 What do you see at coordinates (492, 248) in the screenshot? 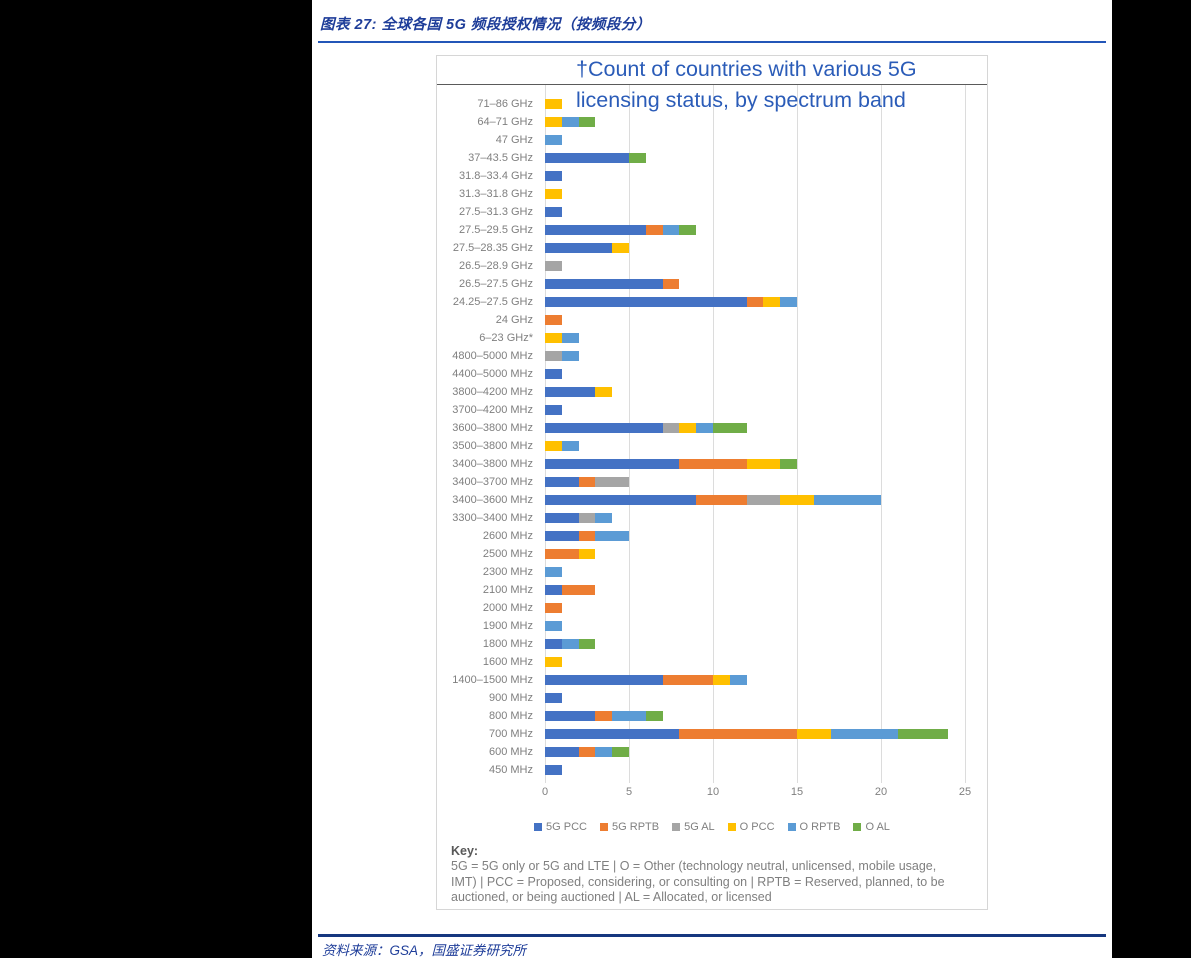
I see `y-axis-label: 27.5–28.35 GHz` at bounding box center [492, 248].